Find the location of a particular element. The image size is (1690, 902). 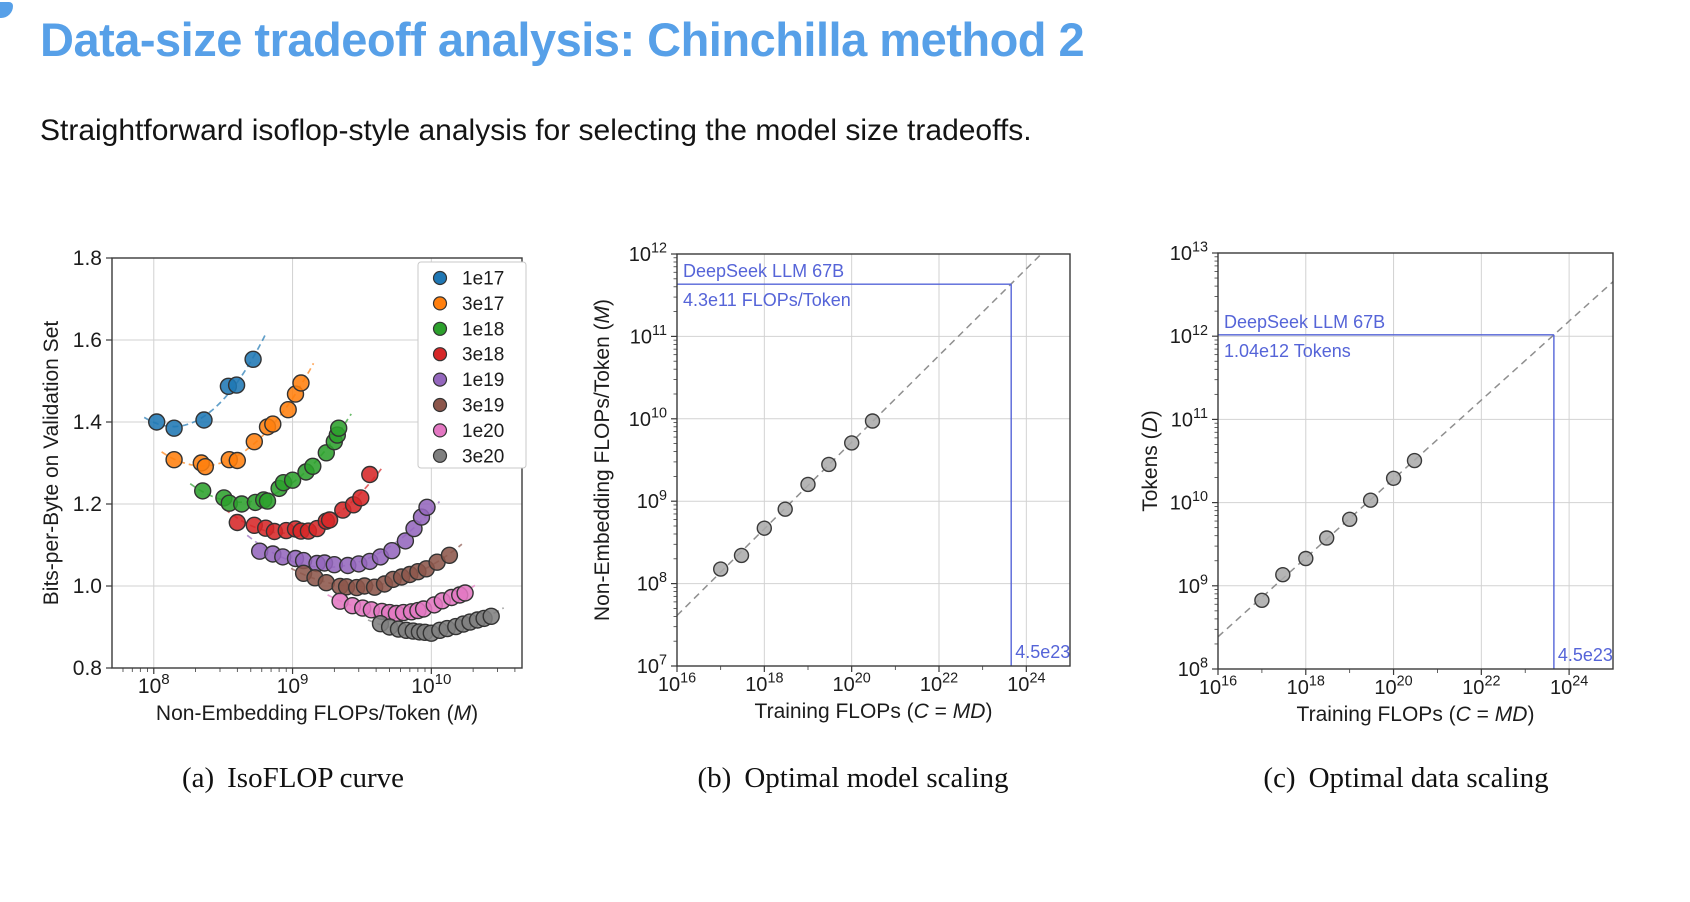

y-tick-label: 0.8 is located at coordinates (87, 668).